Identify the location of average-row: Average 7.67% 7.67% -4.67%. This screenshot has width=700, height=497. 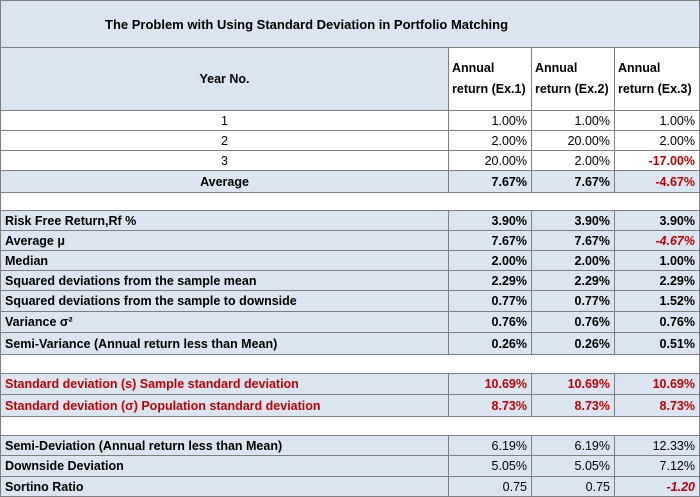
(350, 182).